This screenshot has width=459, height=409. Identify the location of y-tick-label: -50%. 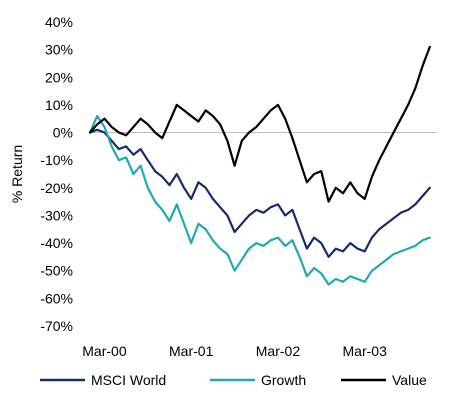
(56, 271).